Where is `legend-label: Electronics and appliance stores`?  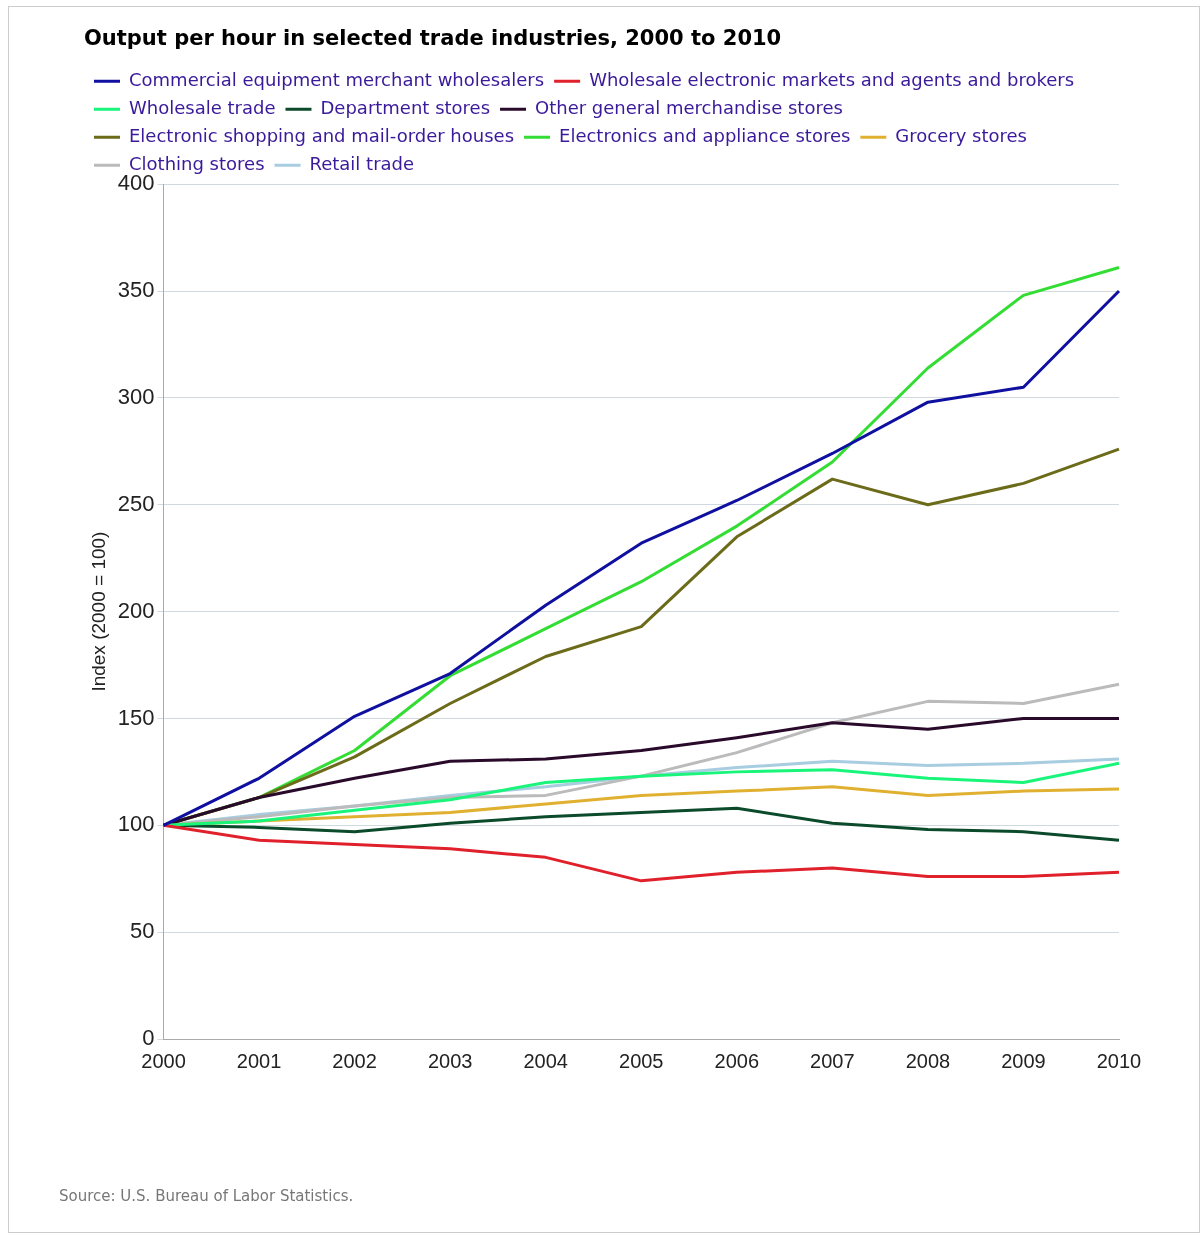
legend-label: Electronics and appliance stores is located at coordinates (705, 135).